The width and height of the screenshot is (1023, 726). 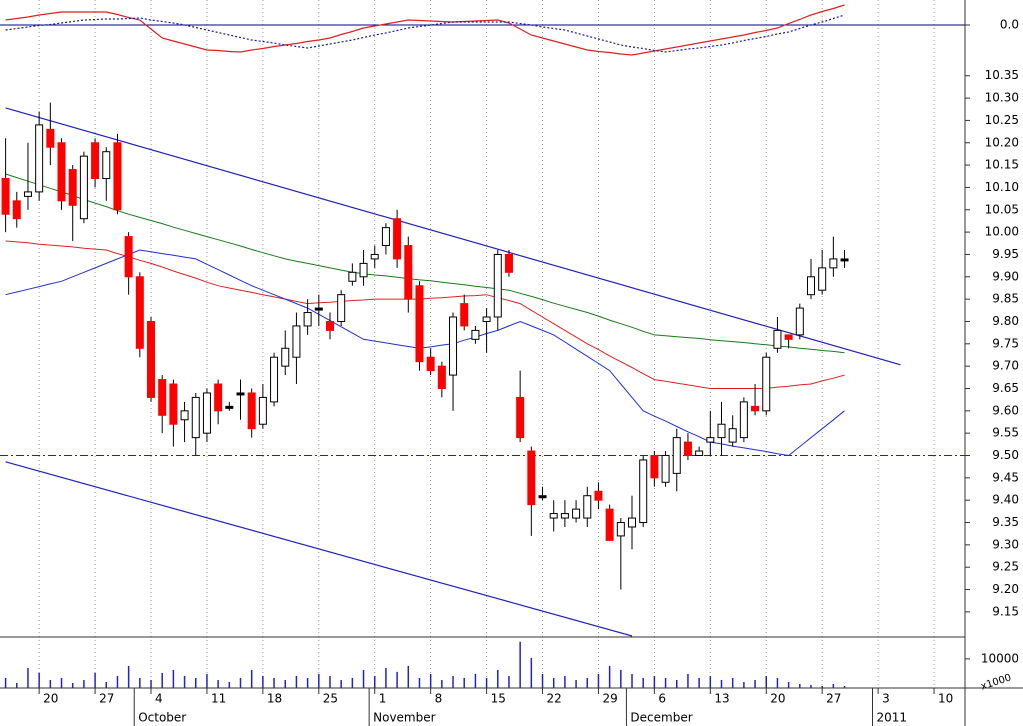 I want to click on y-tick-label: 9.95, so click(x=1005, y=254).